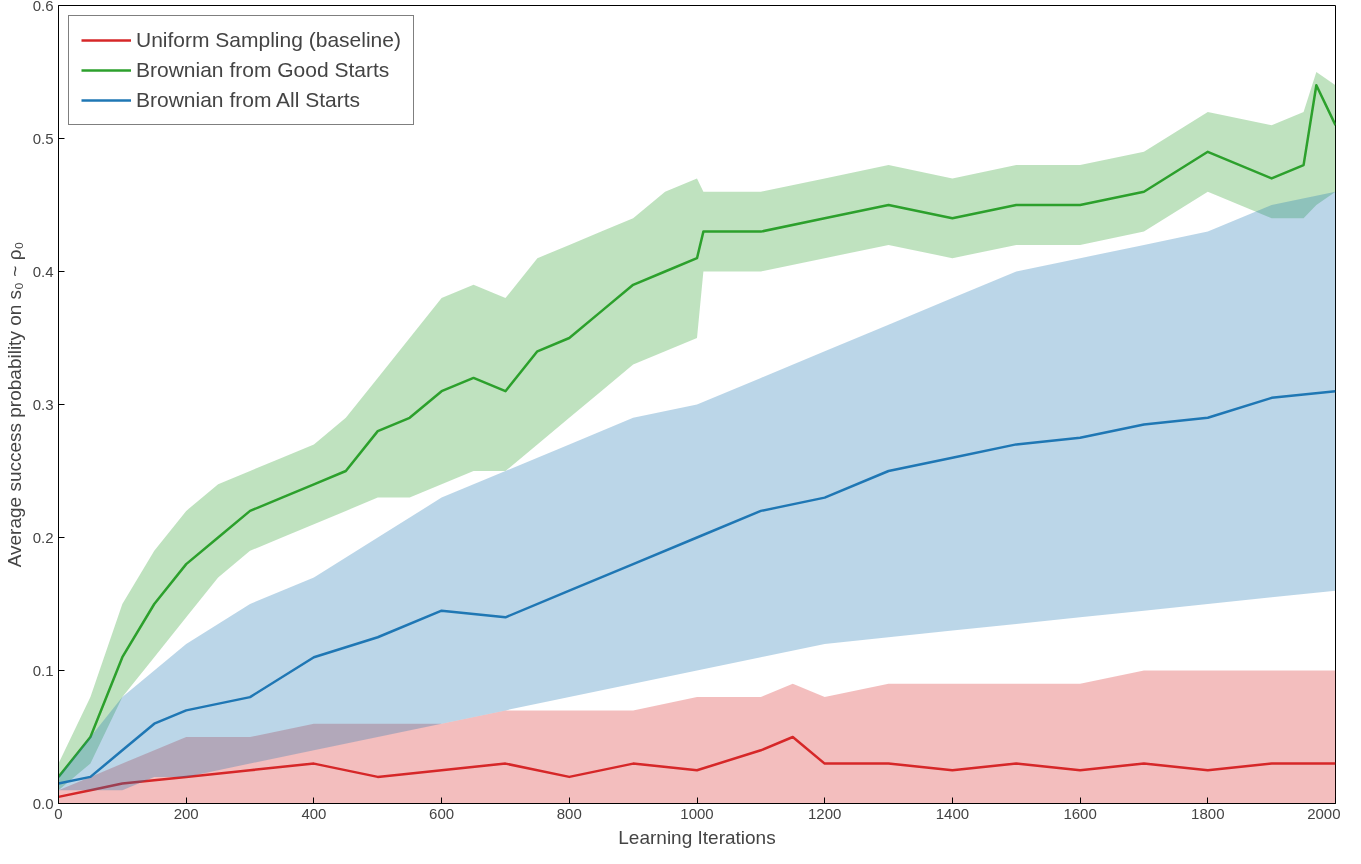 This screenshot has width=1361, height=864. Describe the element at coordinates (263, 70) in the screenshot. I see `legend-label: Brownian from Good Starts` at that location.